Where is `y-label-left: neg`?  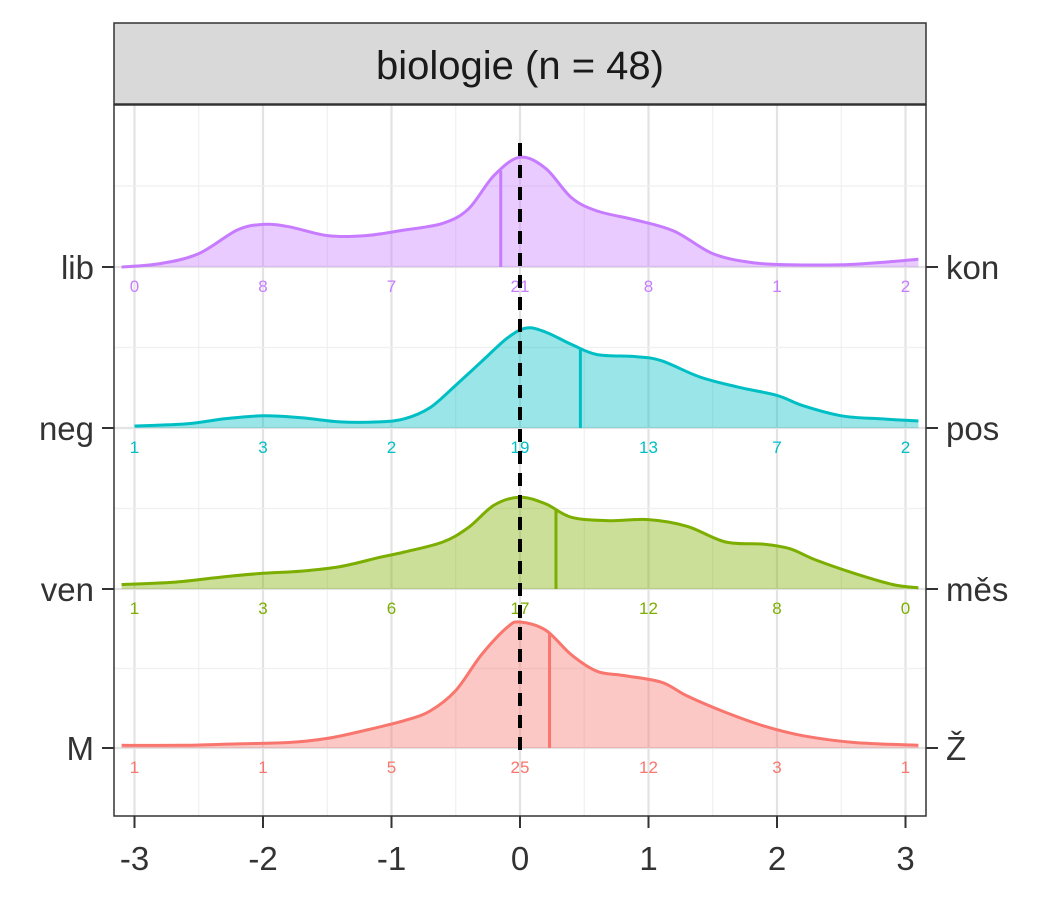
y-label-left: neg is located at coordinates (66, 428).